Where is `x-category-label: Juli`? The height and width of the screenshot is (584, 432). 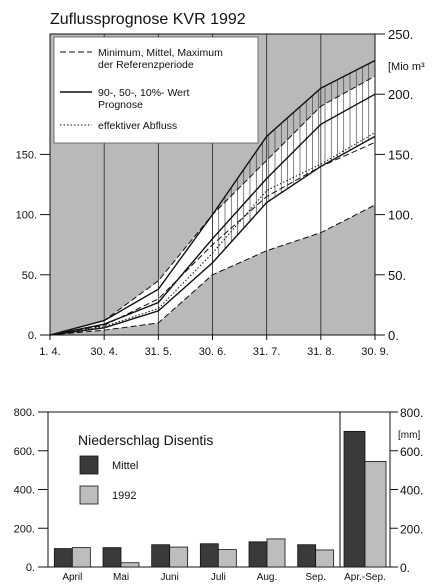 x-category-label: Juli is located at coordinates (218, 577).